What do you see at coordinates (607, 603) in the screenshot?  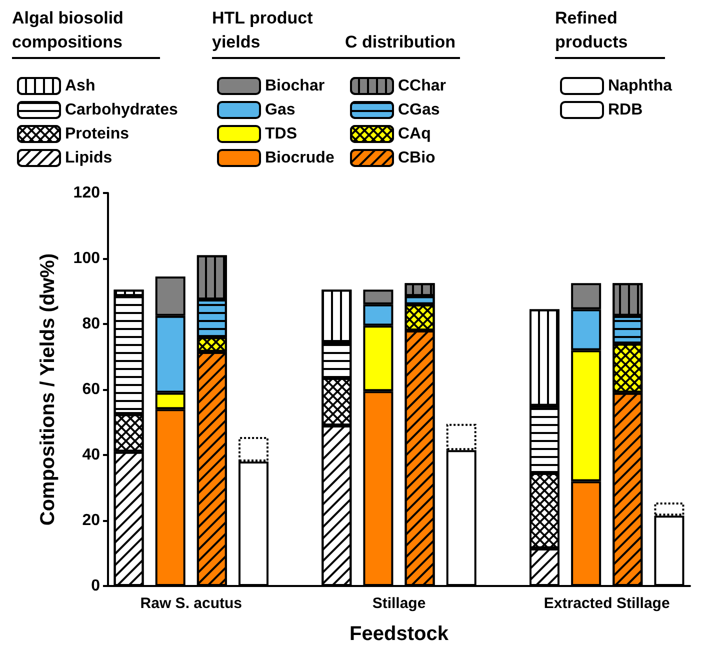 I see `text: Extracted Stillage` at bounding box center [607, 603].